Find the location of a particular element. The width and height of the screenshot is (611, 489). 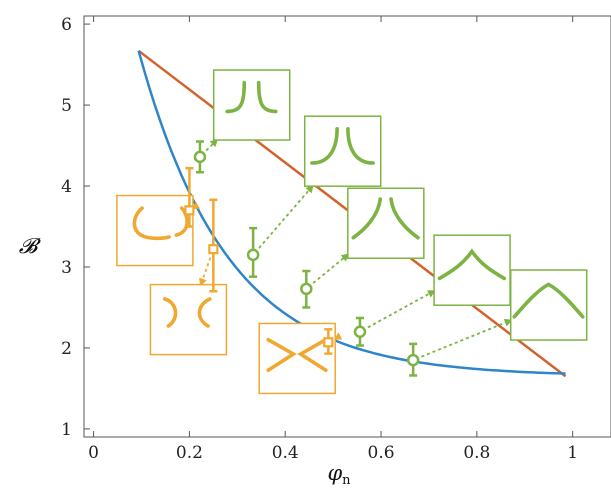

x-tick-label: 0.2 is located at coordinates (189, 453).